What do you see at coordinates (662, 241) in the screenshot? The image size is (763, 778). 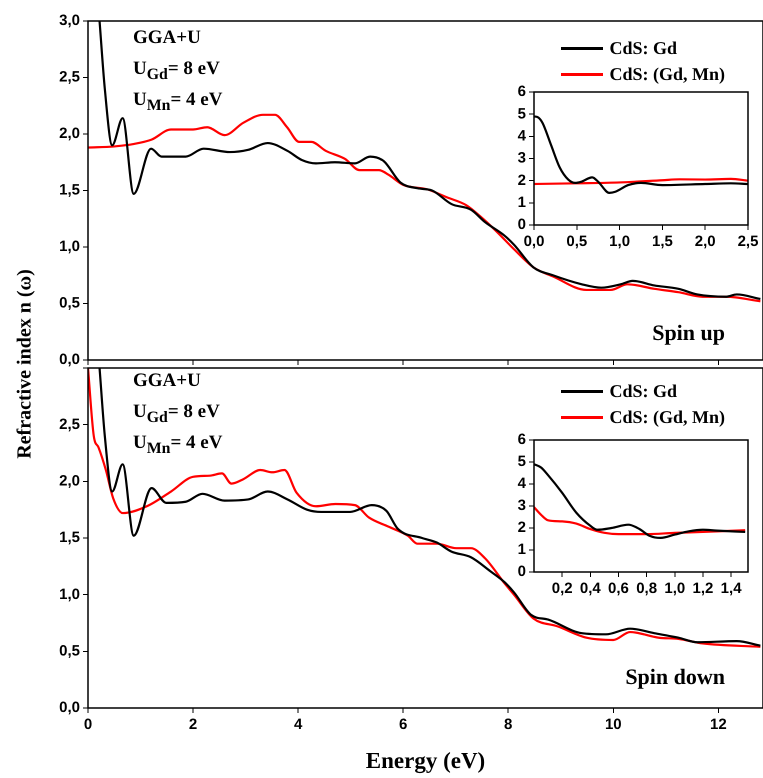 I see `x-tick-label: 1,5` at bounding box center [662, 241].